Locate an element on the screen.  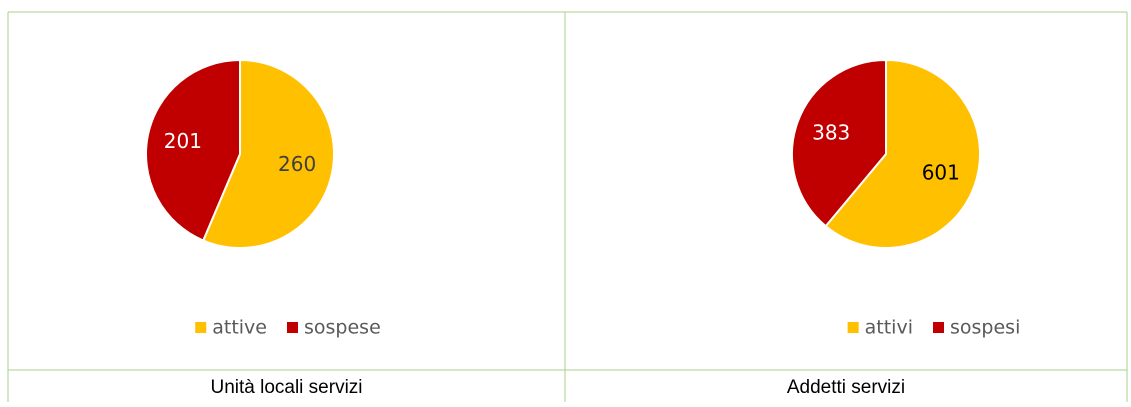
data-label: 383 is located at coordinates (831, 133).